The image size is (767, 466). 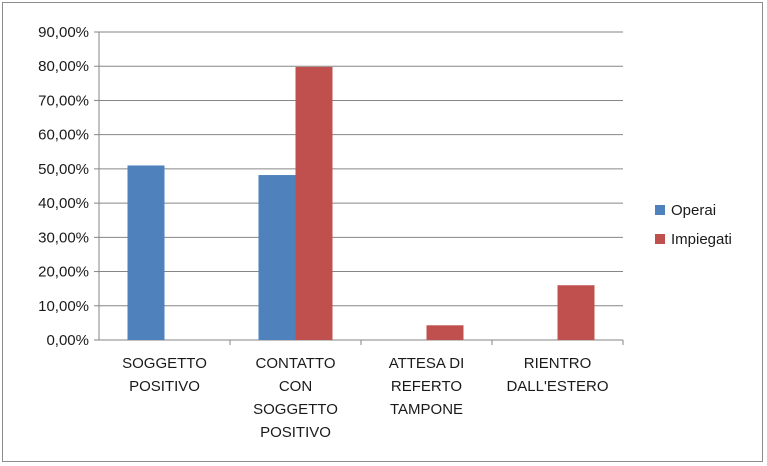 I want to click on y-tick-label: 0,00%, so click(x=67, y=340).